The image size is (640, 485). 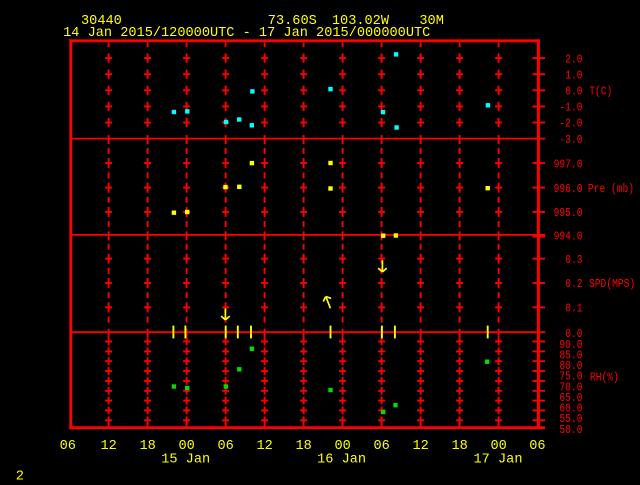 I want to click on svg-text: -1.0, so click(x=570, y=108).